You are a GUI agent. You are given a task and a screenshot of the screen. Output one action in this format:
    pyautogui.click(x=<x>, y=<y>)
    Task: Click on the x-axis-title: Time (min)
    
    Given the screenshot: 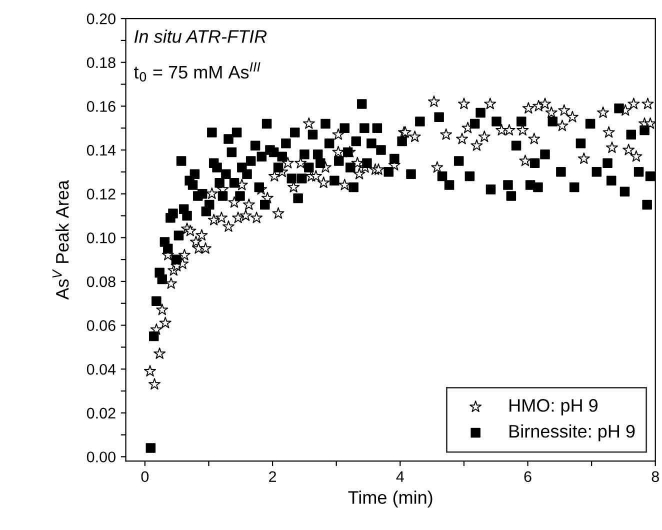 What is the action you would take?
    pyautogui.click(x=390, y=499)
    